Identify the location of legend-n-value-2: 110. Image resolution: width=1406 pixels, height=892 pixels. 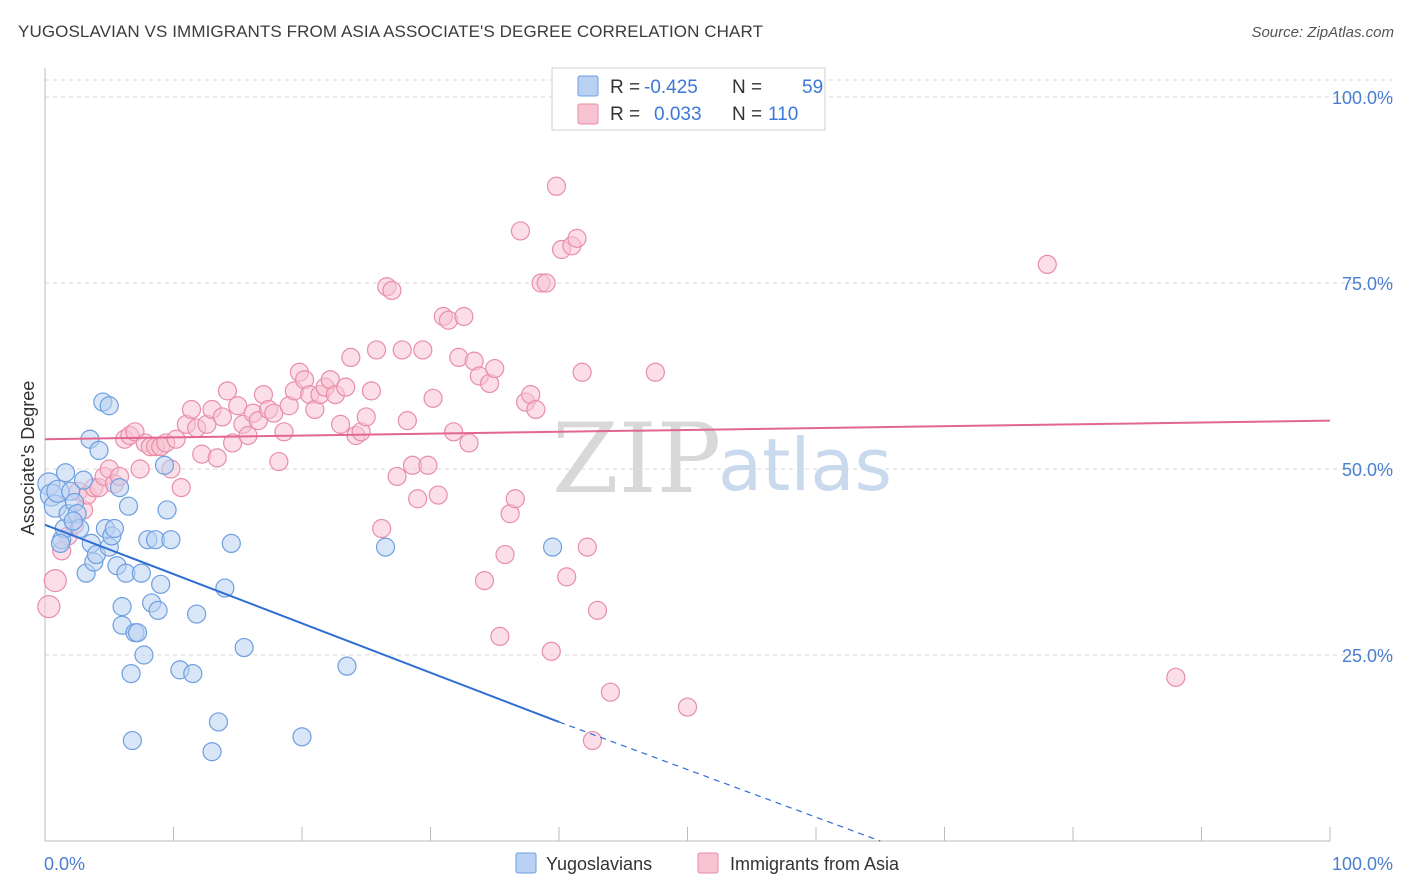
(783, 114).